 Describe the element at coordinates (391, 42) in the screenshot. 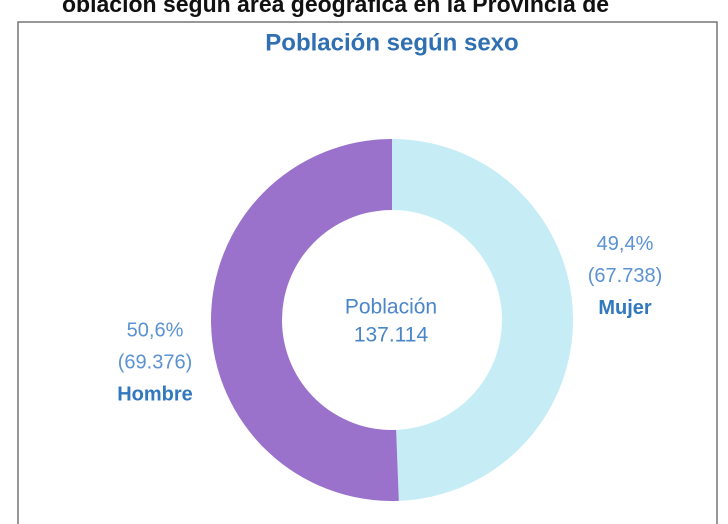

I see `chart-title: Población según sexo` at that location.